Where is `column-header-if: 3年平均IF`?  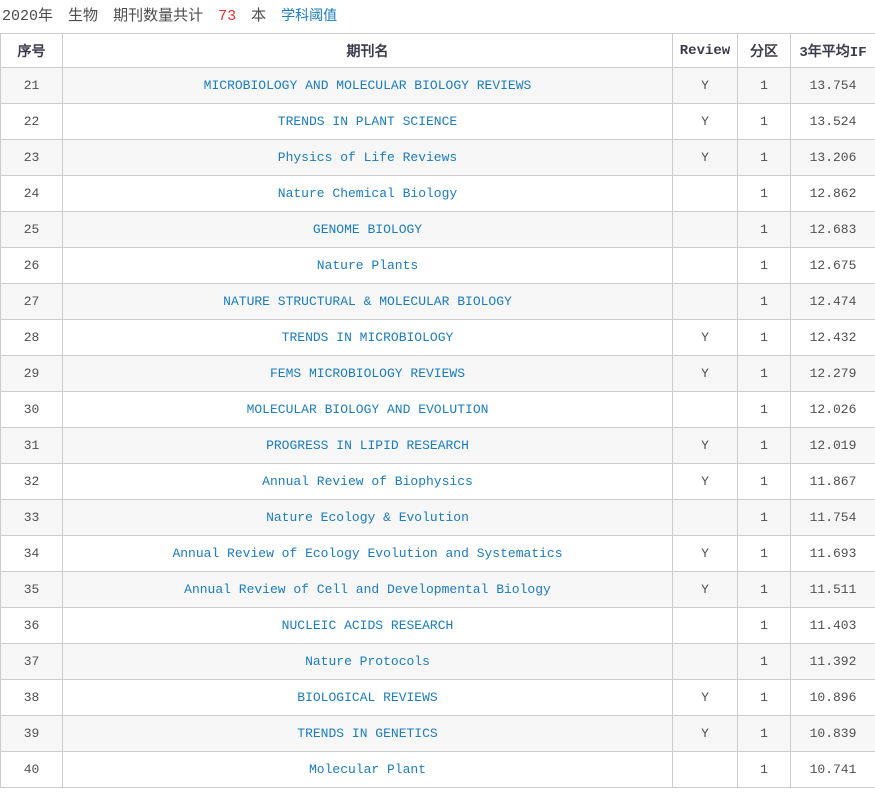
column-header-if: 3年平均IF is located at coordinates (832, 50).